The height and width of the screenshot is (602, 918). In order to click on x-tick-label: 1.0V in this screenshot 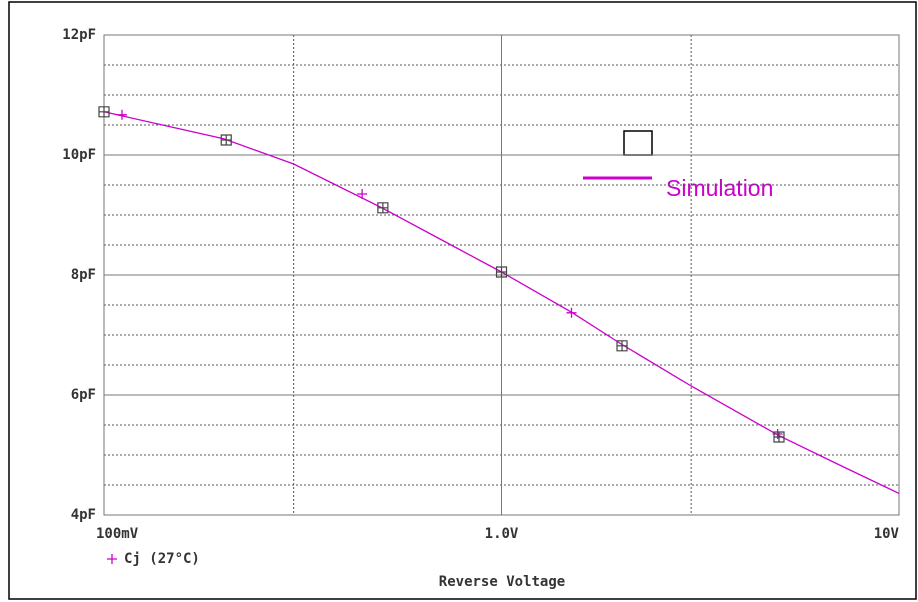, I will do `click(502, 534)`.